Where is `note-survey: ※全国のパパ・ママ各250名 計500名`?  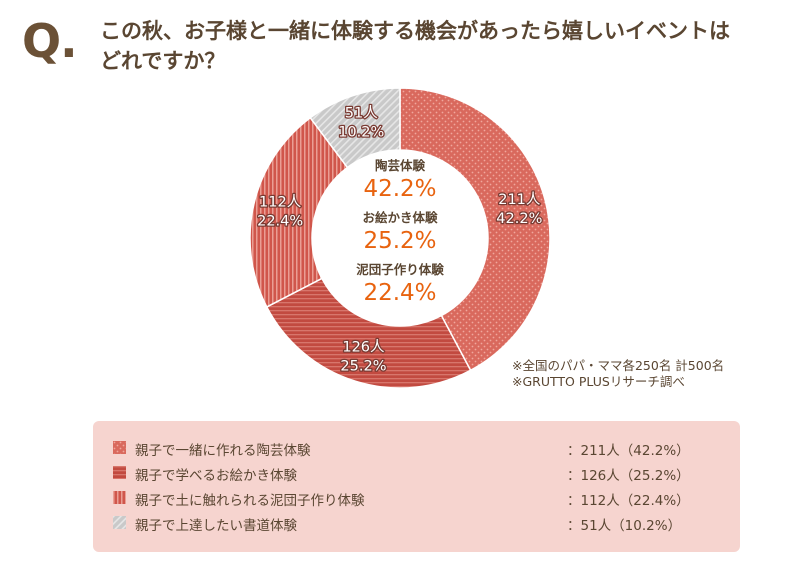 note-survey: ※全国のパパ・ママ各250名 計500名 is located at coordinates (618, 365).